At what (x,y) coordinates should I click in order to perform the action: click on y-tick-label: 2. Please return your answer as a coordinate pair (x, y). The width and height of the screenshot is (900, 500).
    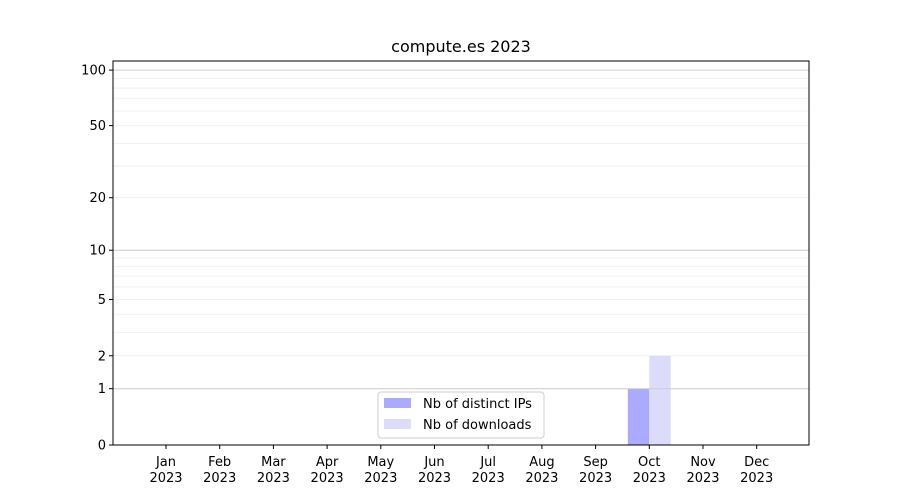
    Looking at the image, I should click on (102, 356).